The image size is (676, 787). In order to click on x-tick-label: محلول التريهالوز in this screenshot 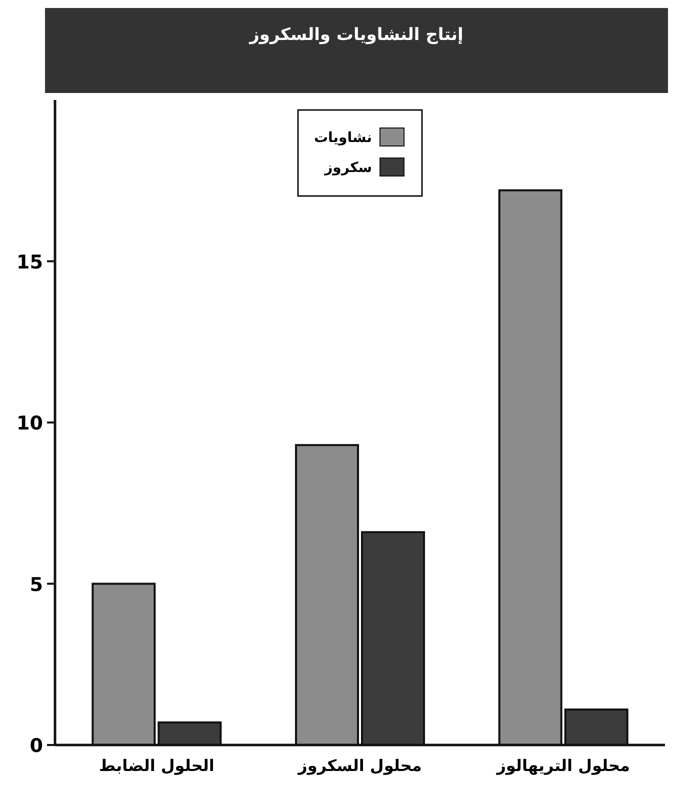, I will do `click(563, 765)`.